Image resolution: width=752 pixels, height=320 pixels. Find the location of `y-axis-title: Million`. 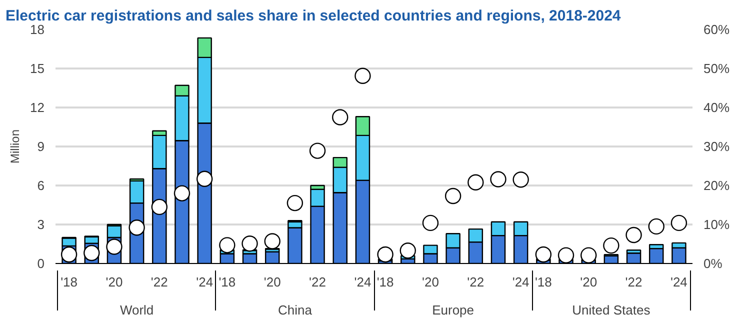

y-axis-title: Million is located at coordinates (15, 146).